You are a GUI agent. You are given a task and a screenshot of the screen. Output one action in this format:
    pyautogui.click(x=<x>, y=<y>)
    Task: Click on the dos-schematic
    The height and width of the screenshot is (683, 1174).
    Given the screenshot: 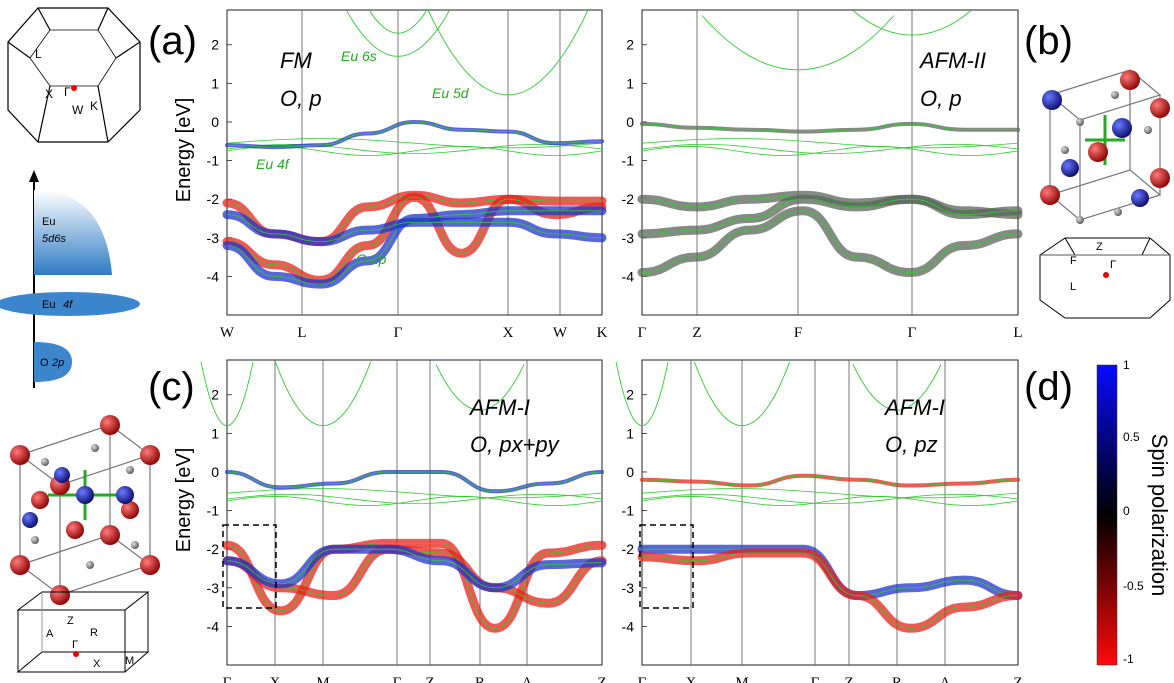 What is the action you would take?
    pyautogui.click(x=70, y=279)
    